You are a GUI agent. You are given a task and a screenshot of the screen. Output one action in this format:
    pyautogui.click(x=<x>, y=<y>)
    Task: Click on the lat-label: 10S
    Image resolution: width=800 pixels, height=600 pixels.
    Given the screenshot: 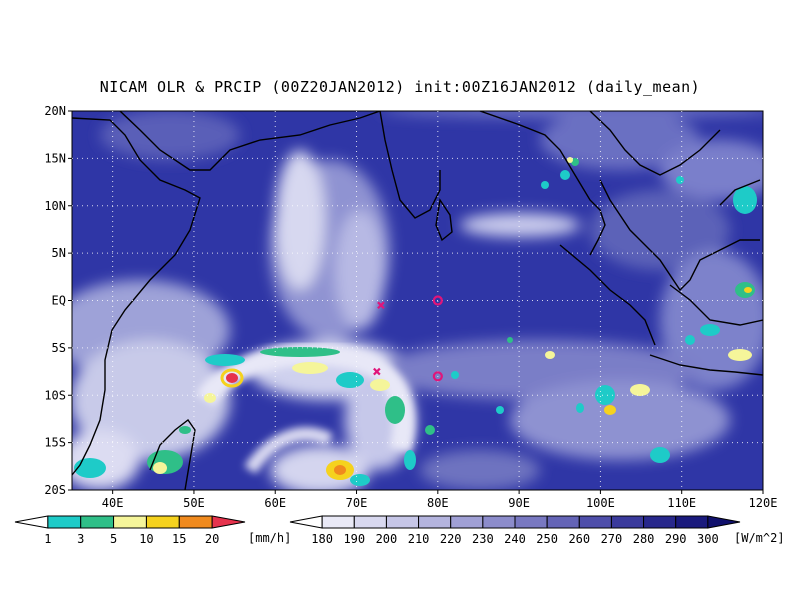 What is the action you would take?
    pyautogui.click(x=55, y=395)
    